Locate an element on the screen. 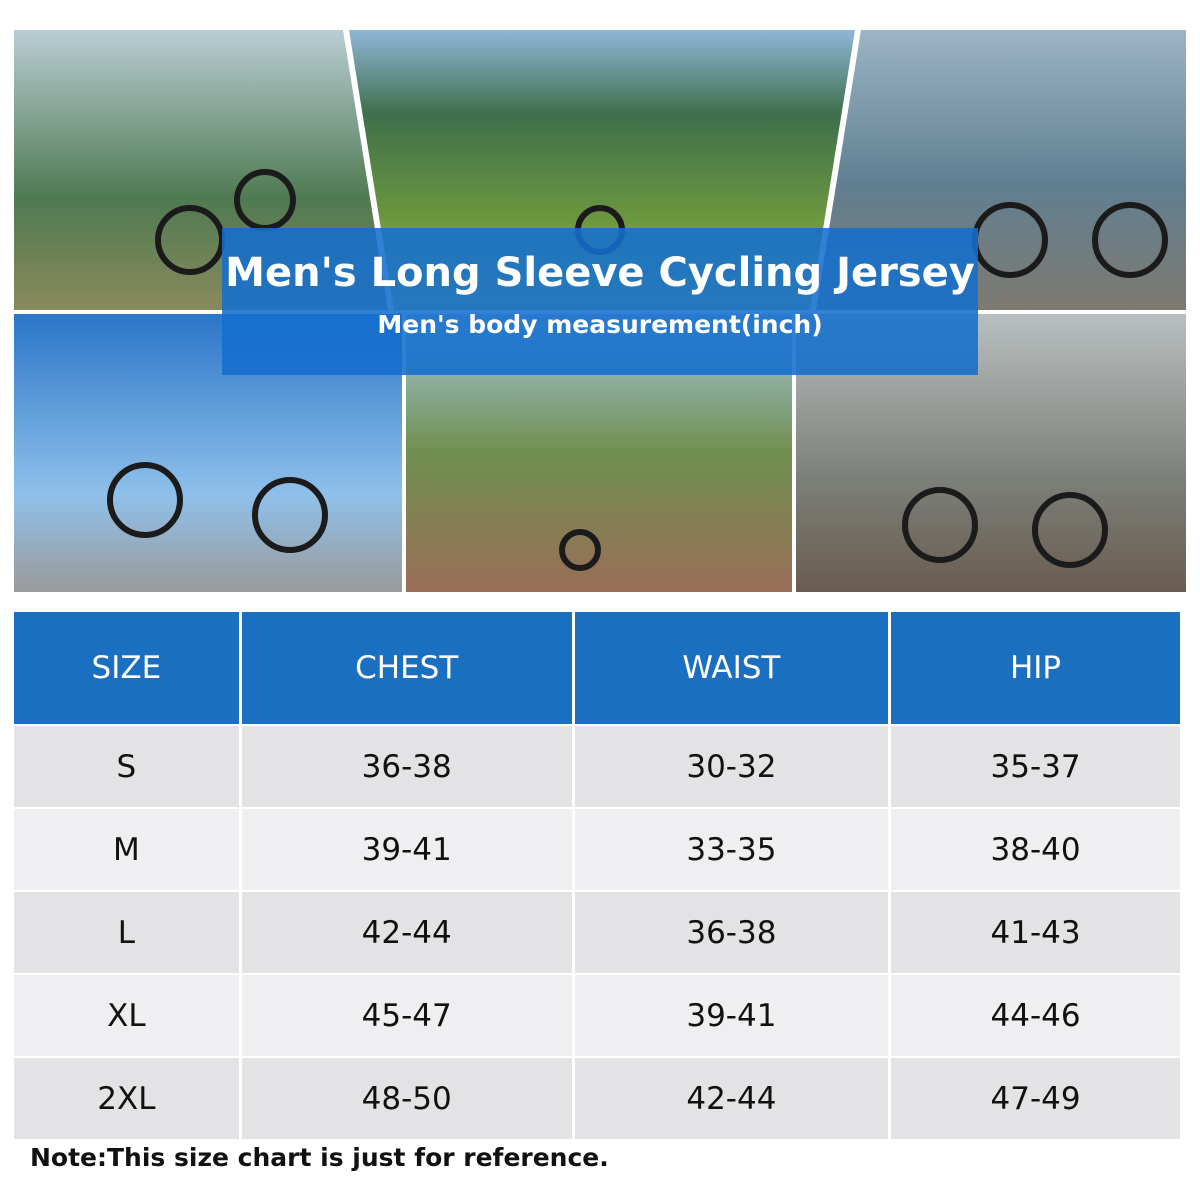 This screenshot has height=1200, width=1200. subtitle: Men's body measurement(inch) is located at coordinates (600, 324).